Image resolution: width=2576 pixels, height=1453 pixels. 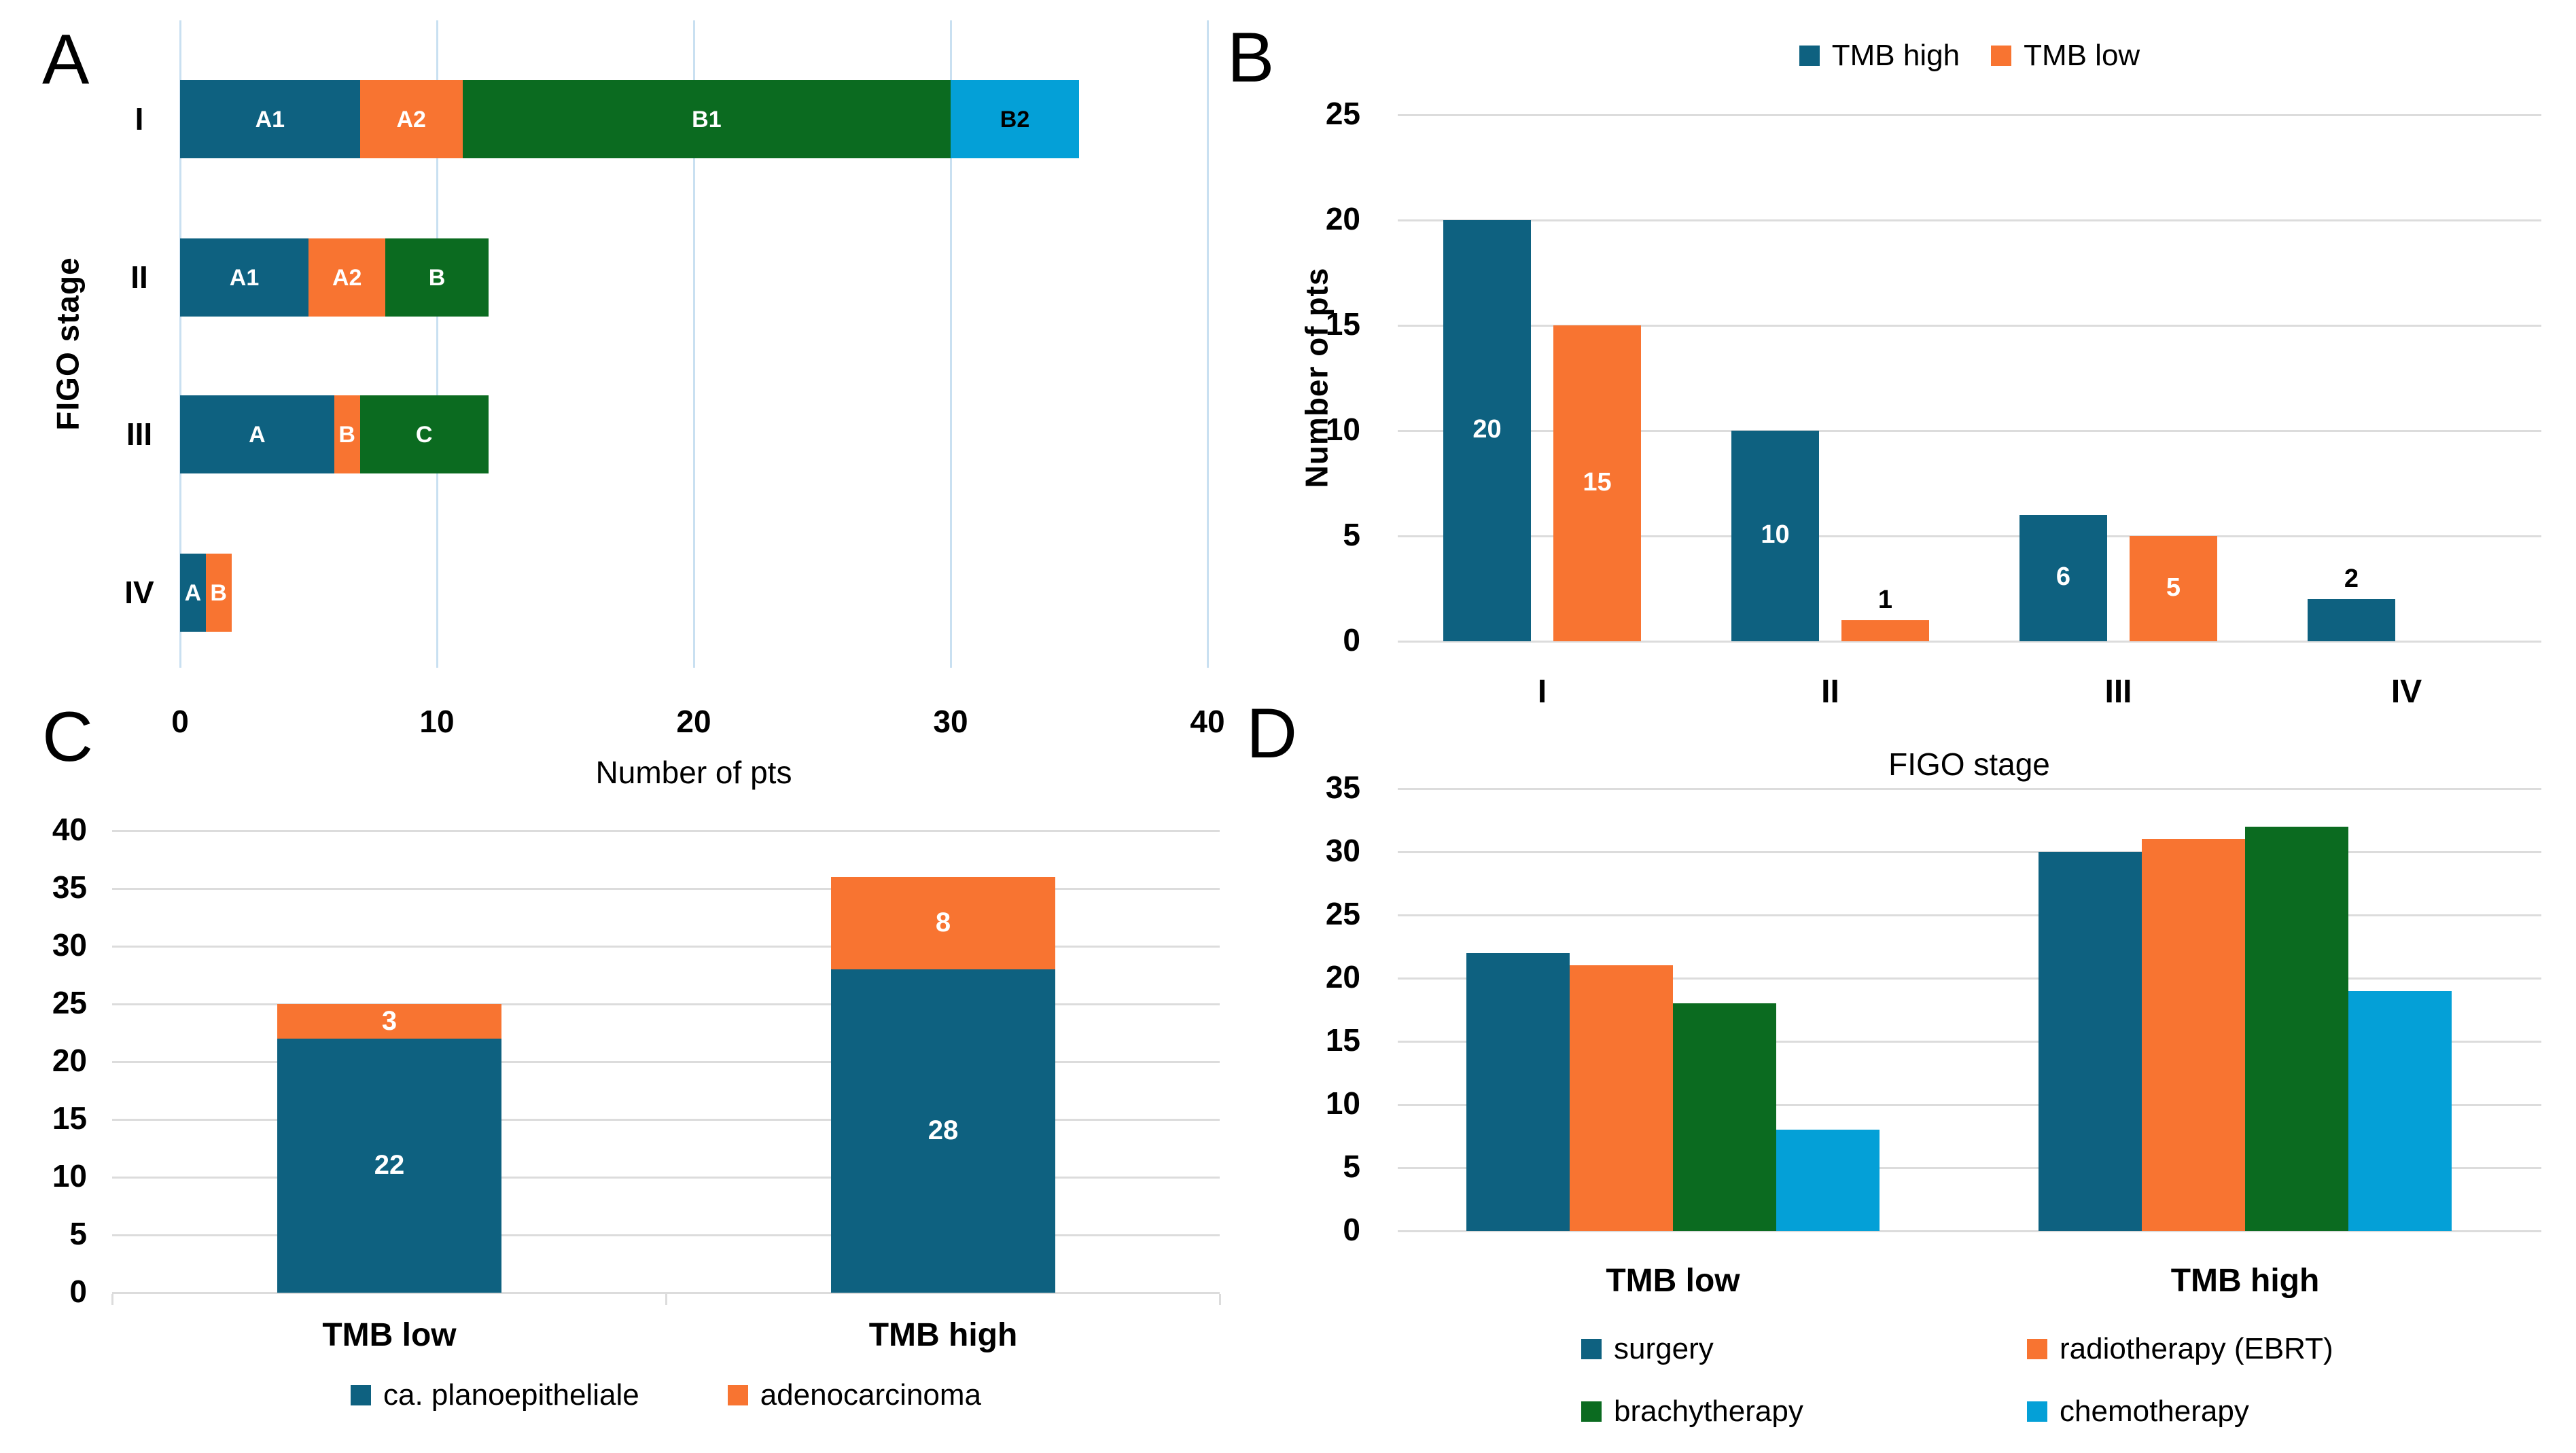 What do you see at coordinates (424, 434) in the screenshot?
I see `bar-segment-label: C` at bounding box center [424, 434].